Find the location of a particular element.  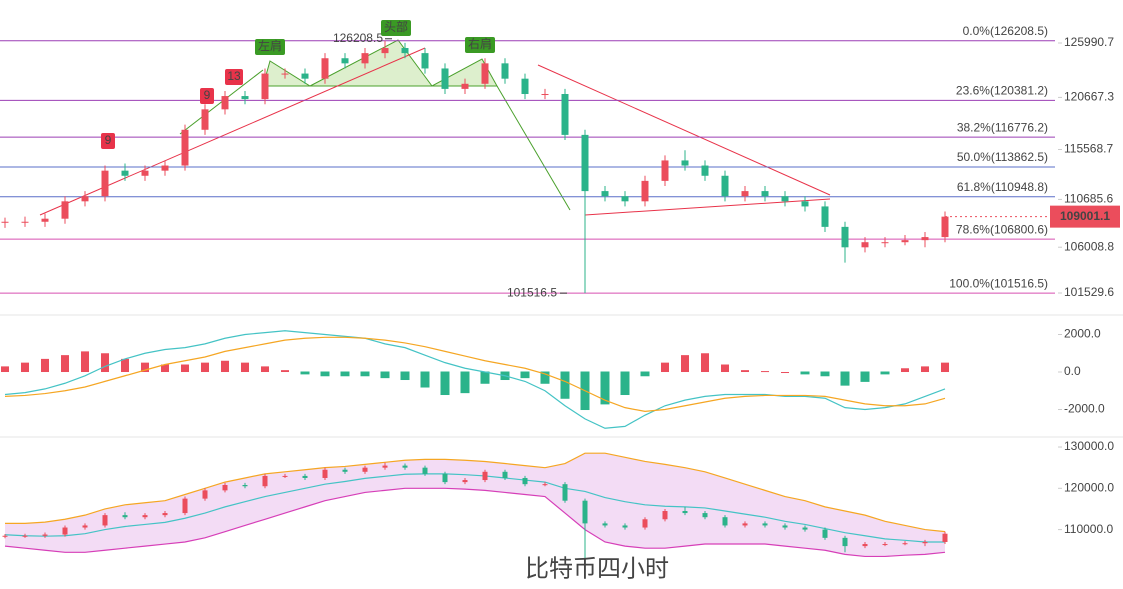

y-tick-label: 110685.6 is located at coordinates (1088, 199).